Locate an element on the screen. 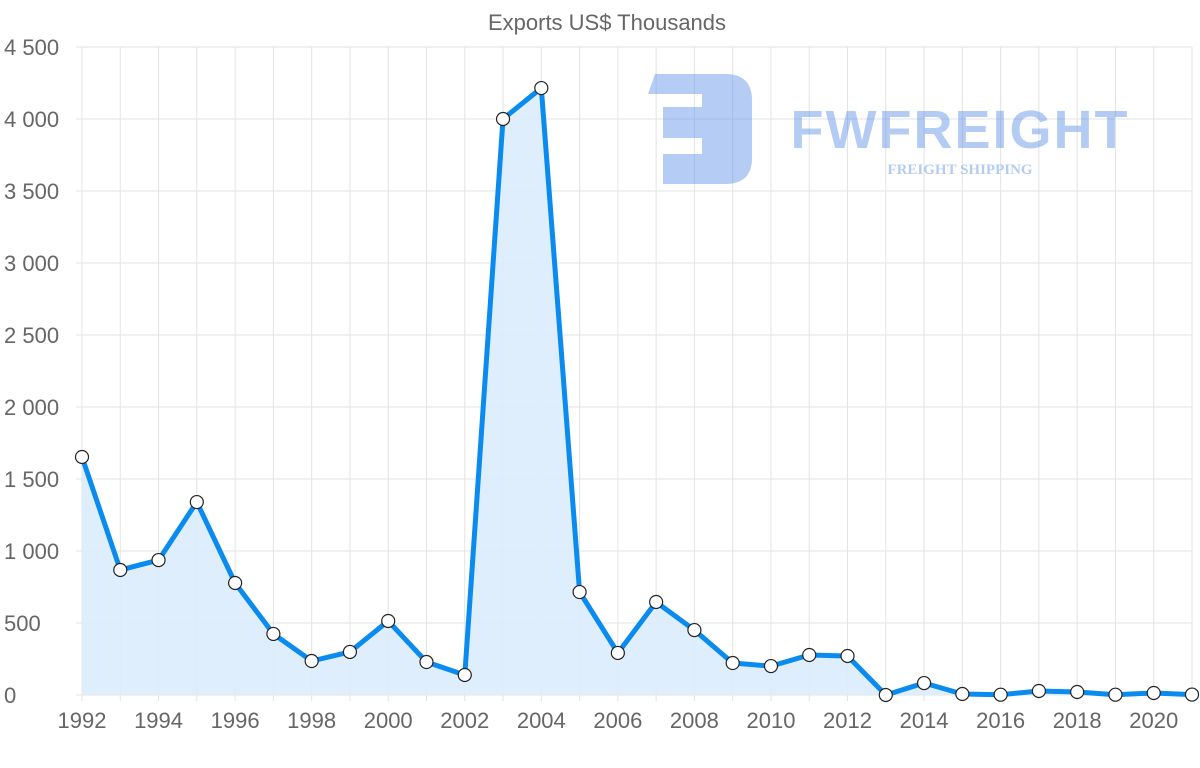 The width and height of the screenshot is (1200, 768). y-tick-label: 500 is located at coordinates (22, 623).